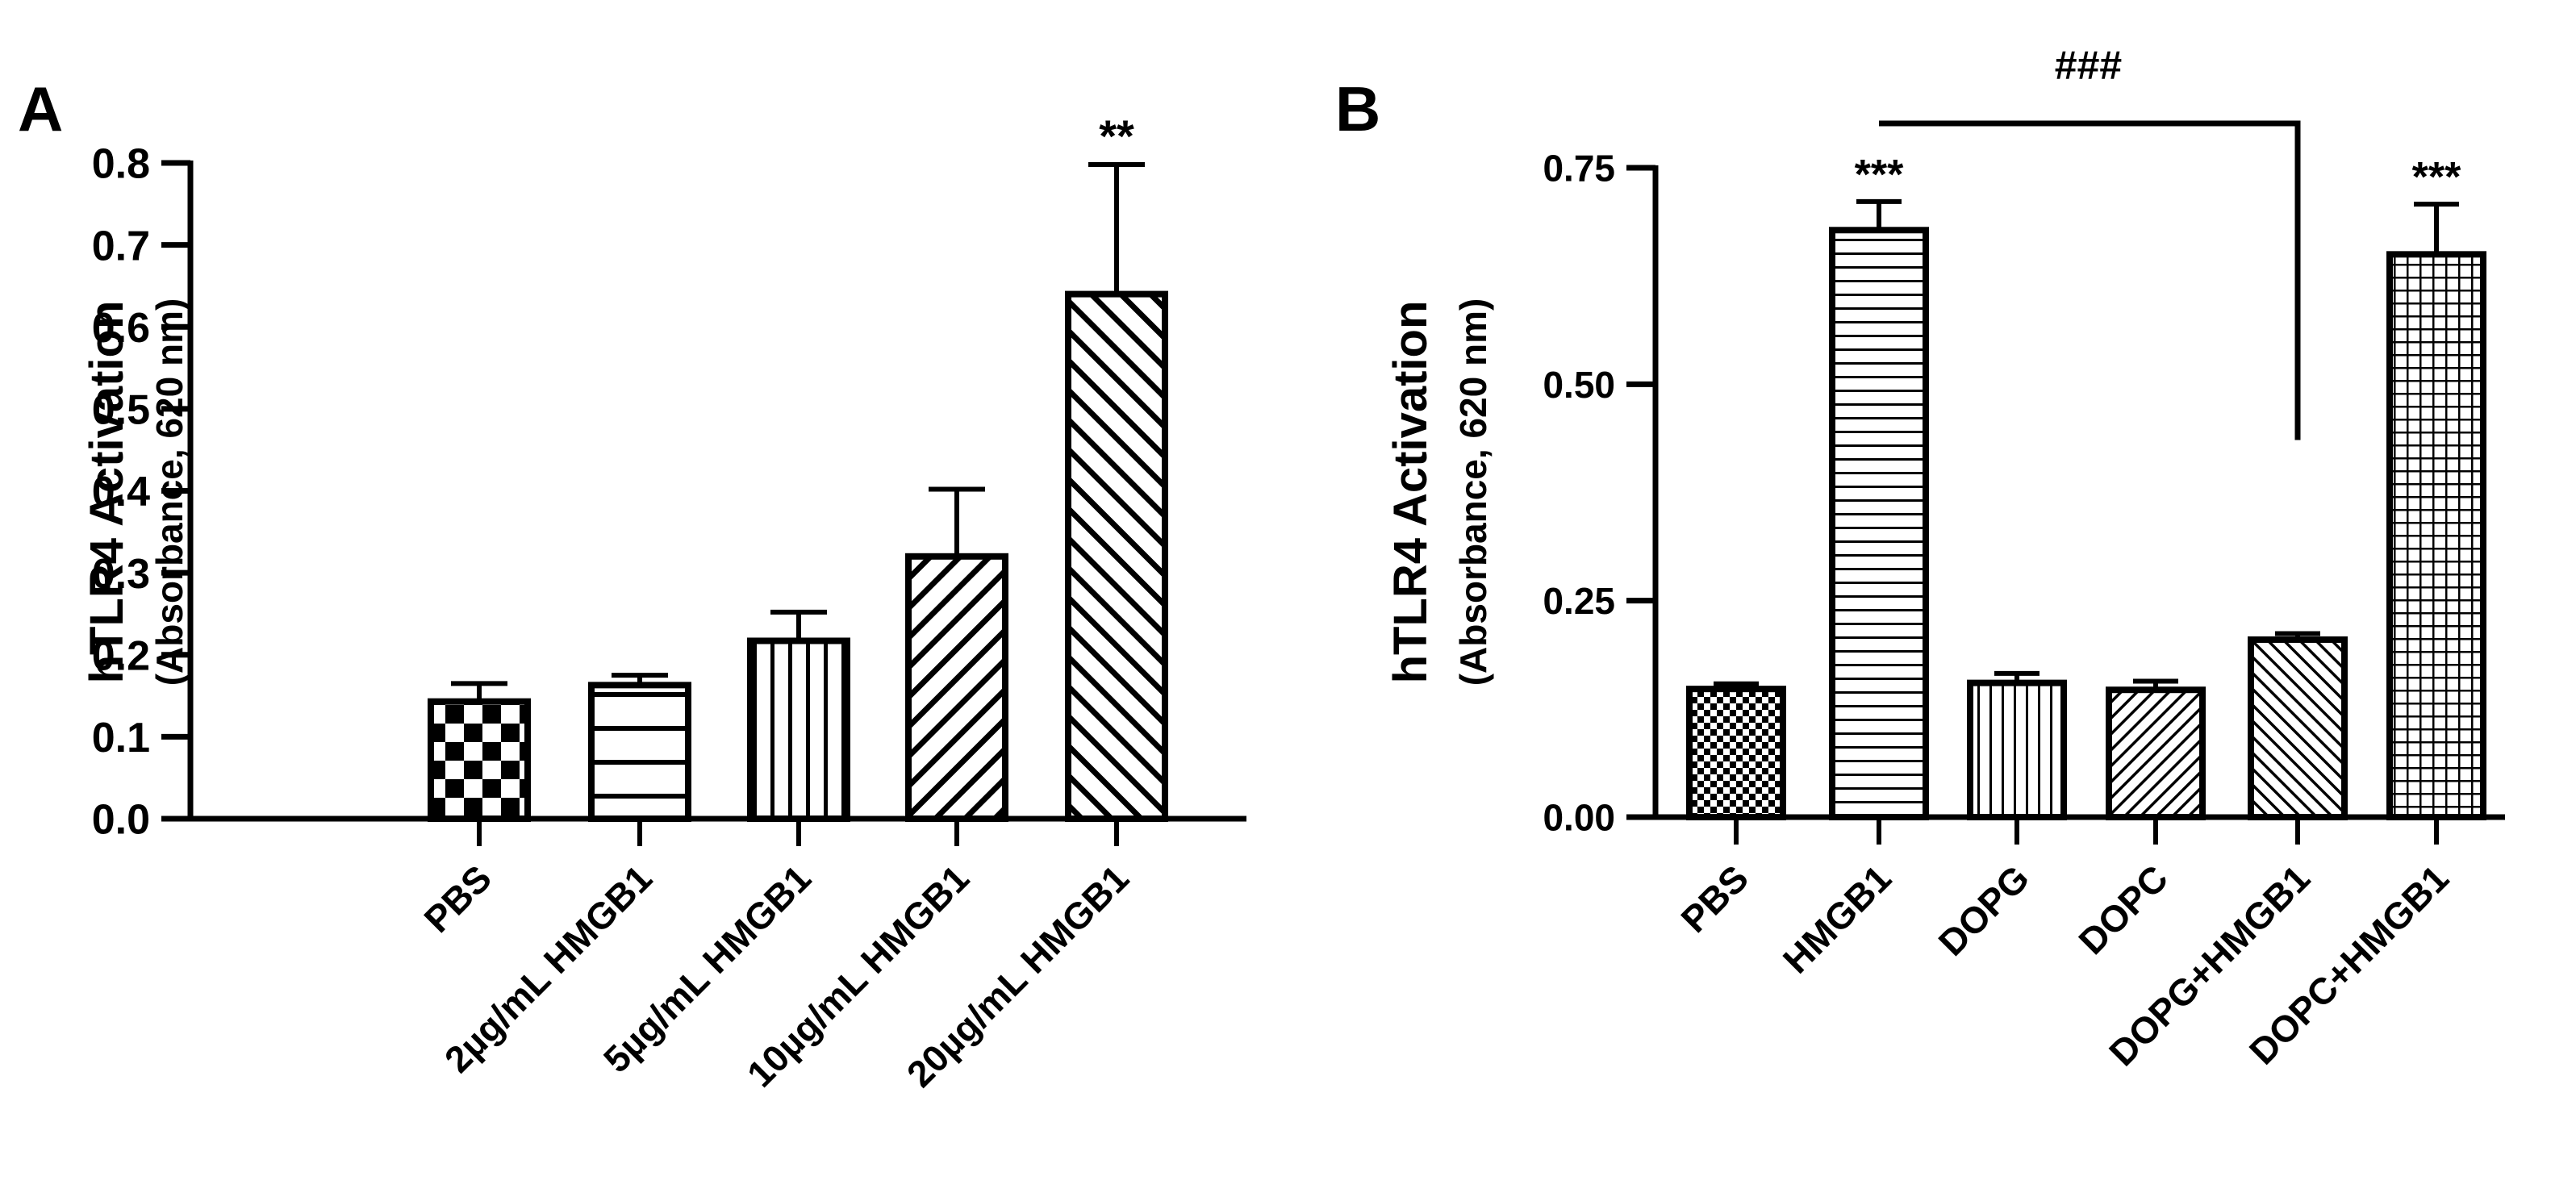 The height and width of the screenshot is (1193, 2576). I want to click on panel-b-label: B, so click(1357, 108).